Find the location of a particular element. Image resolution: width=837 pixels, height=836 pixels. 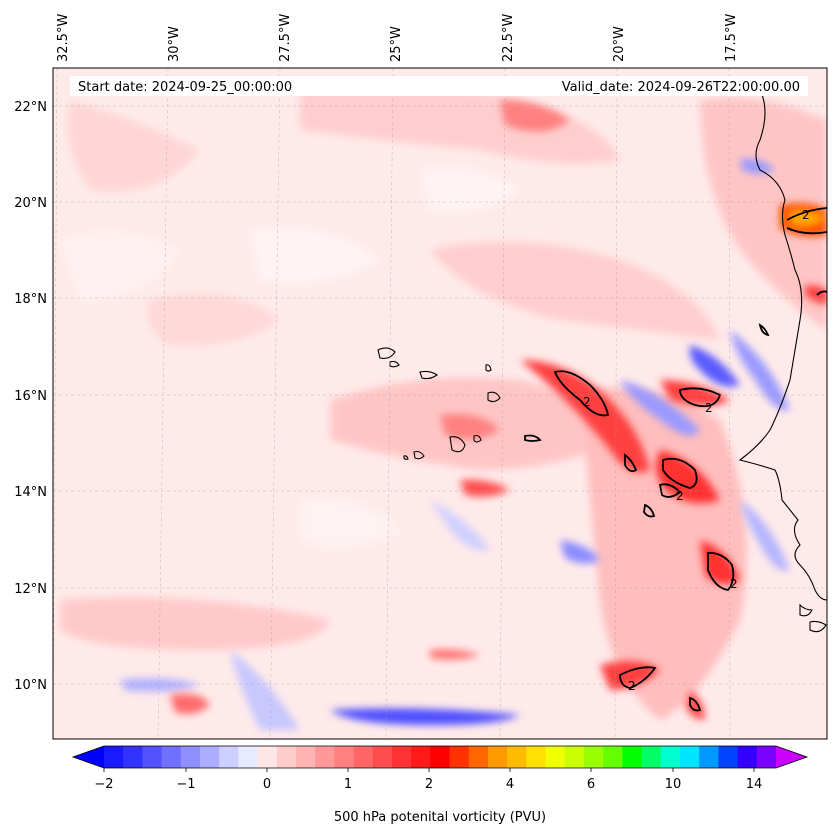

info-box is located at coordinates (439, 86).